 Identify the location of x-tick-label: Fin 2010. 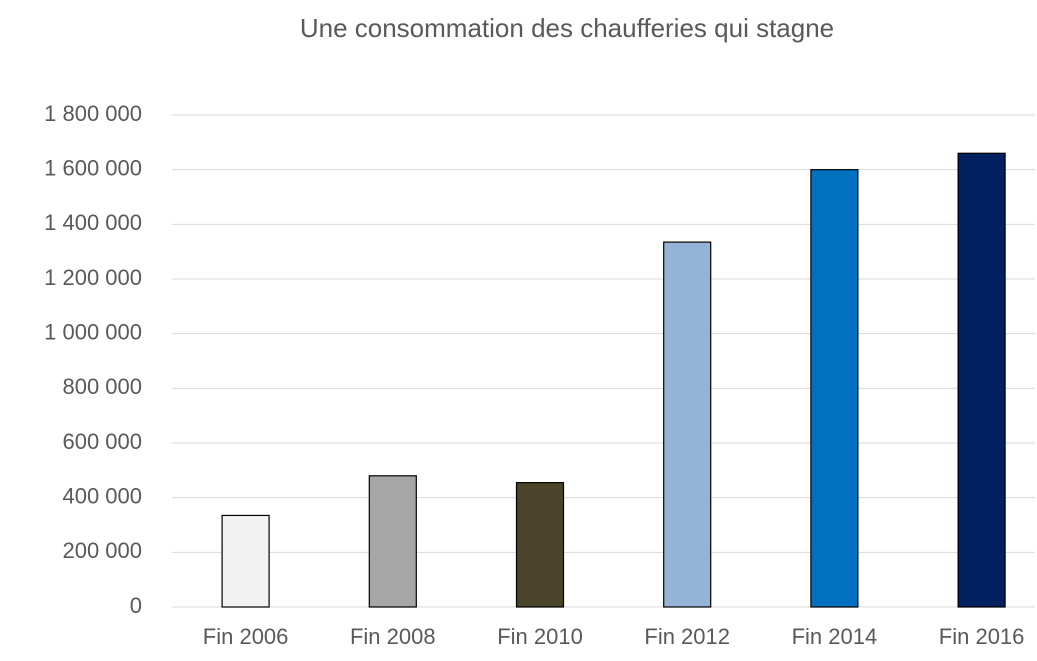
(540, 636).